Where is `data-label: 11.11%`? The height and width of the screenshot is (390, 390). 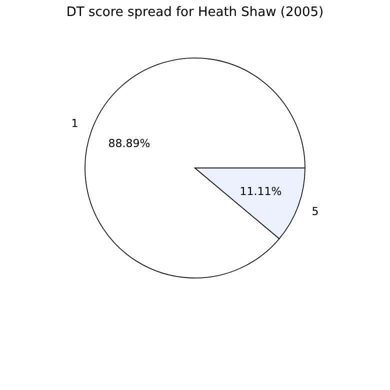 data-label: 11.11% is located at coordinates (261, 191).